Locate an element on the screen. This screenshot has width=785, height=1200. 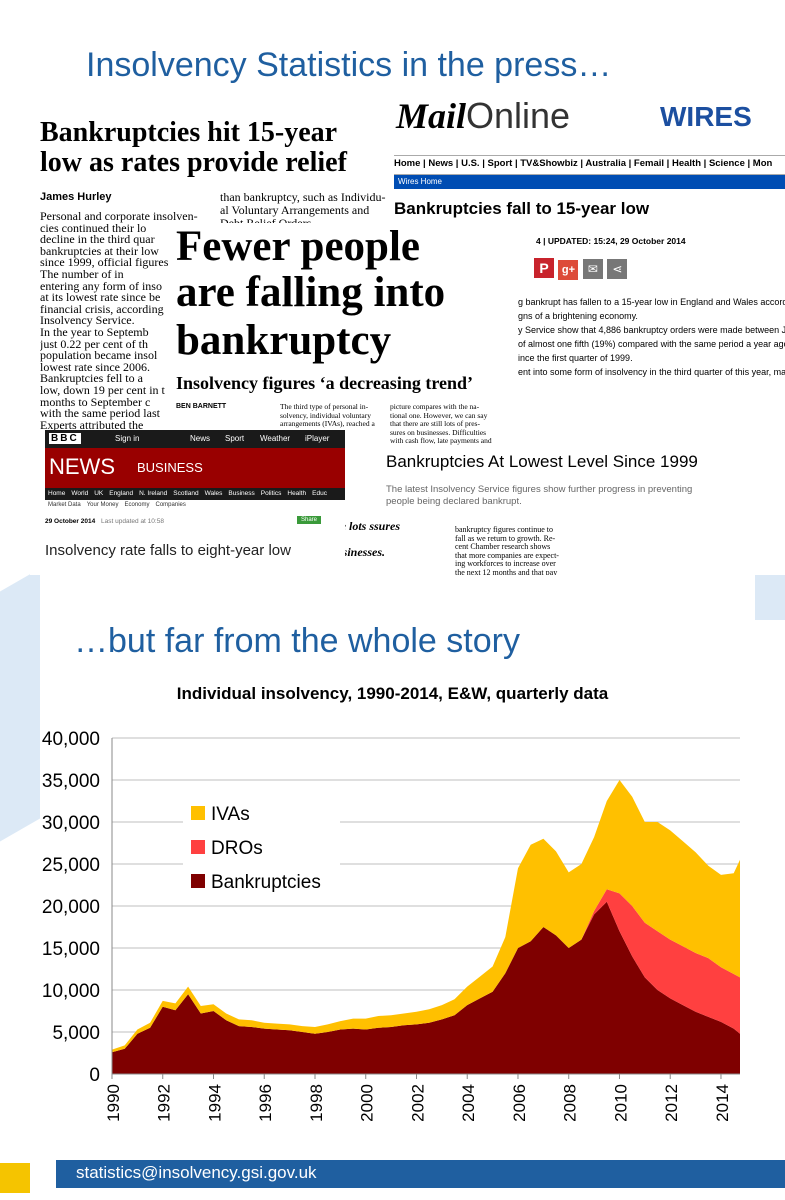
fewer-headline-1: Fewer people is located at coordinates (298, 246).